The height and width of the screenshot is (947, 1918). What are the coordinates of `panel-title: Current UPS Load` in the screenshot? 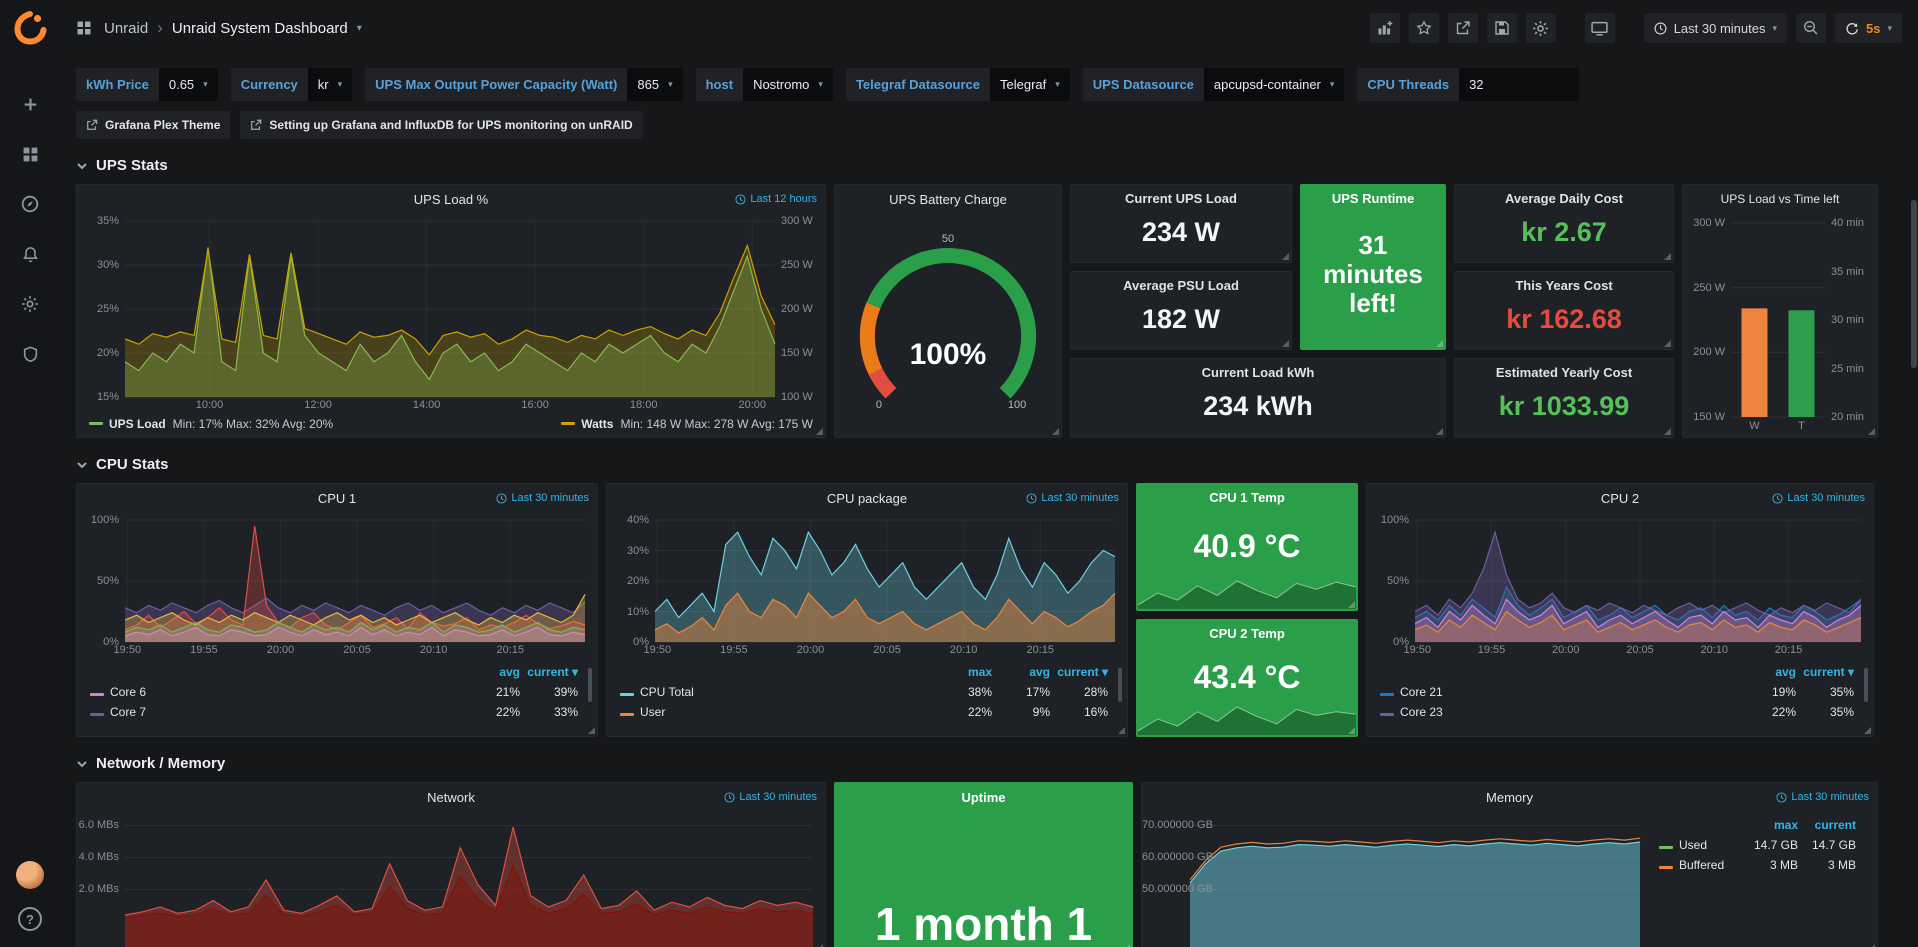 It's located at (1181, 198).